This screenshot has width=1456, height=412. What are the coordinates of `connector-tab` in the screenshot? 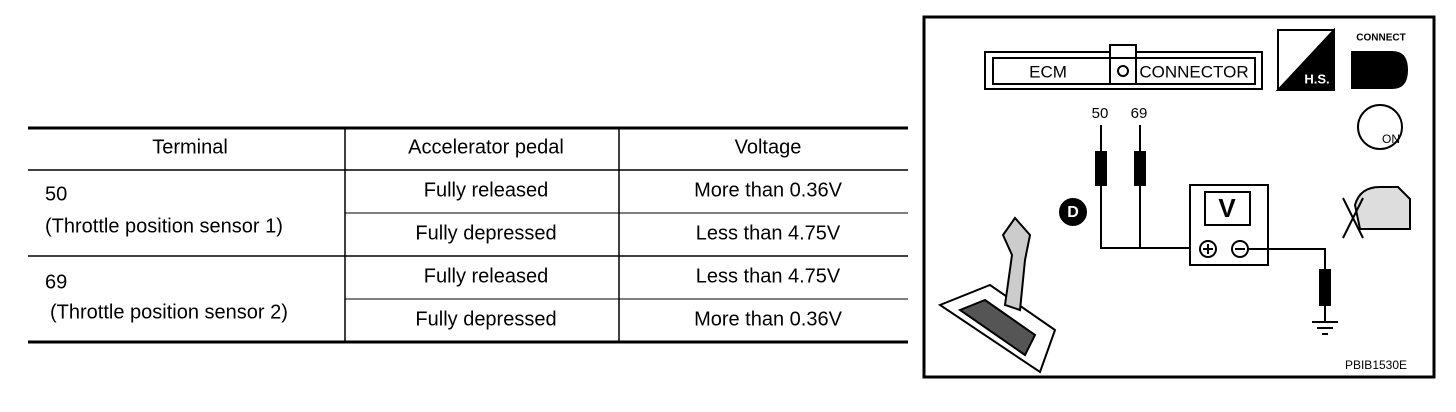 It's located at (1123, 51).